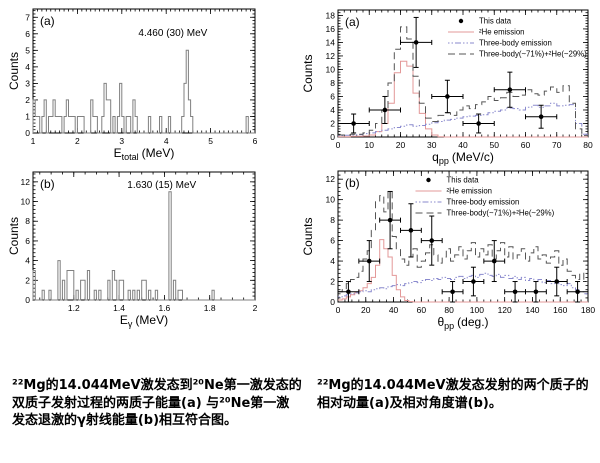 Image resolution: width=600 pixels, height=463 pixels. What do you see at coordinates (166, 141) in the screenshot?
I see `x-tick-label: 4` at bounding box center [166, 141].